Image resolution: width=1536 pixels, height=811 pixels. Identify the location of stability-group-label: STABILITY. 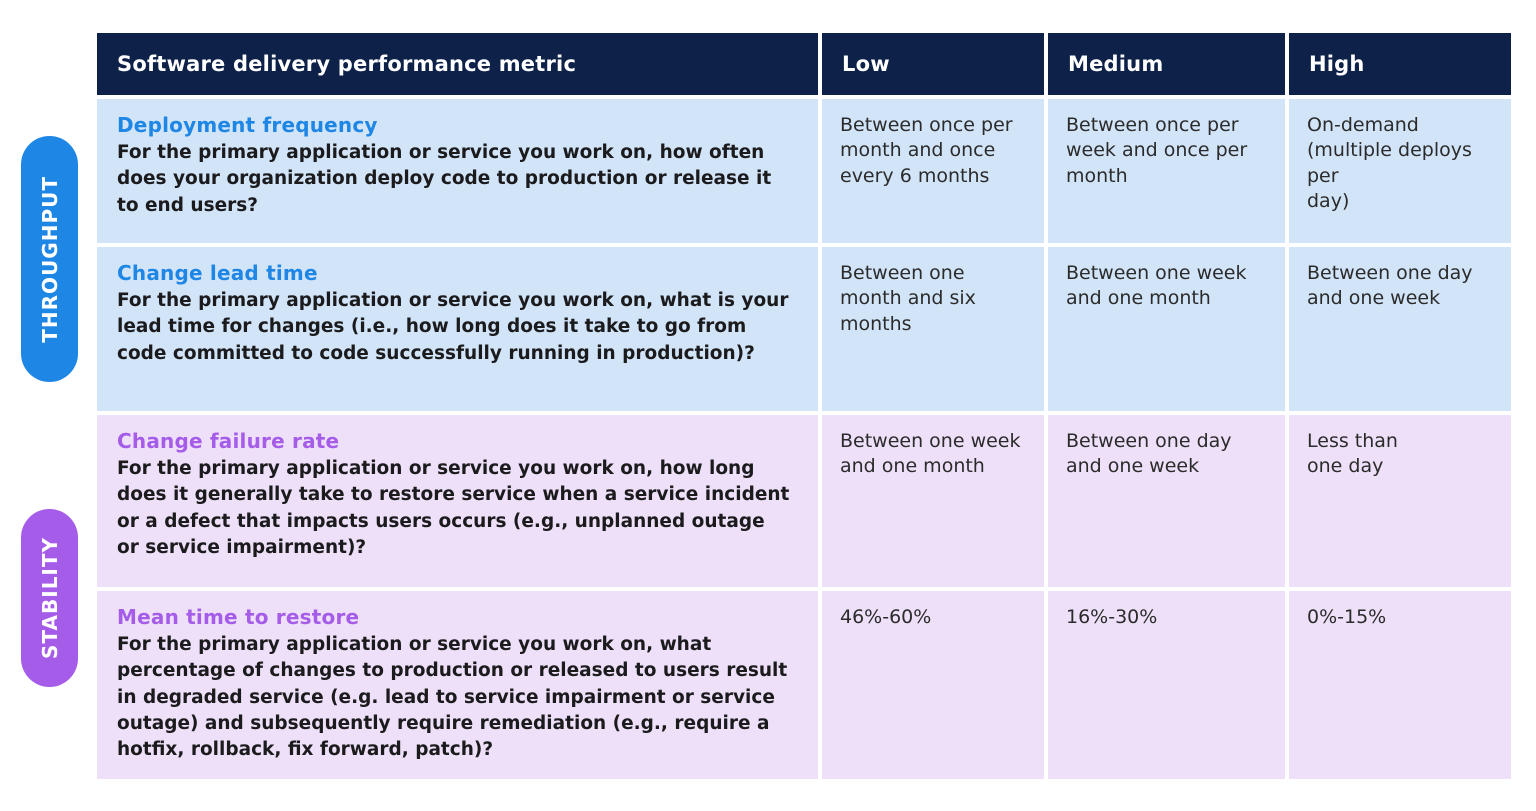
(49, 598).